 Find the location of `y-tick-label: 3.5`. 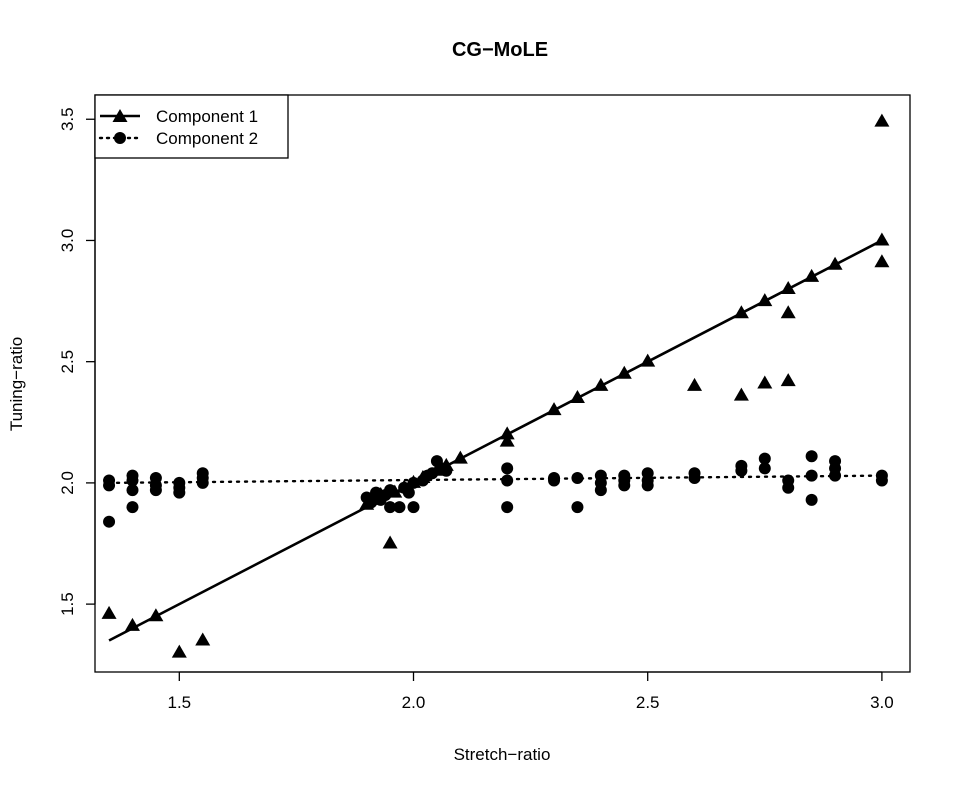

y-tick-label: 3.5 is located at coordinates (67, 119).